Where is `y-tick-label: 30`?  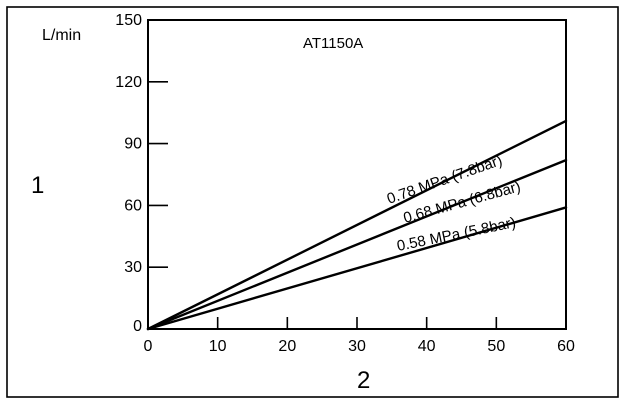 y-tick-label: 30 is located at coordinates (133, 267).